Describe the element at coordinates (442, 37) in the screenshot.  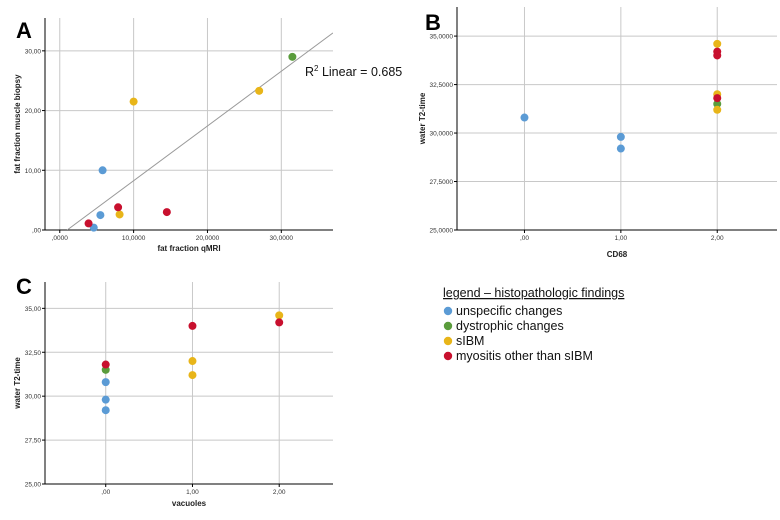
I see `y-tick-label: 35,0000` at that location.